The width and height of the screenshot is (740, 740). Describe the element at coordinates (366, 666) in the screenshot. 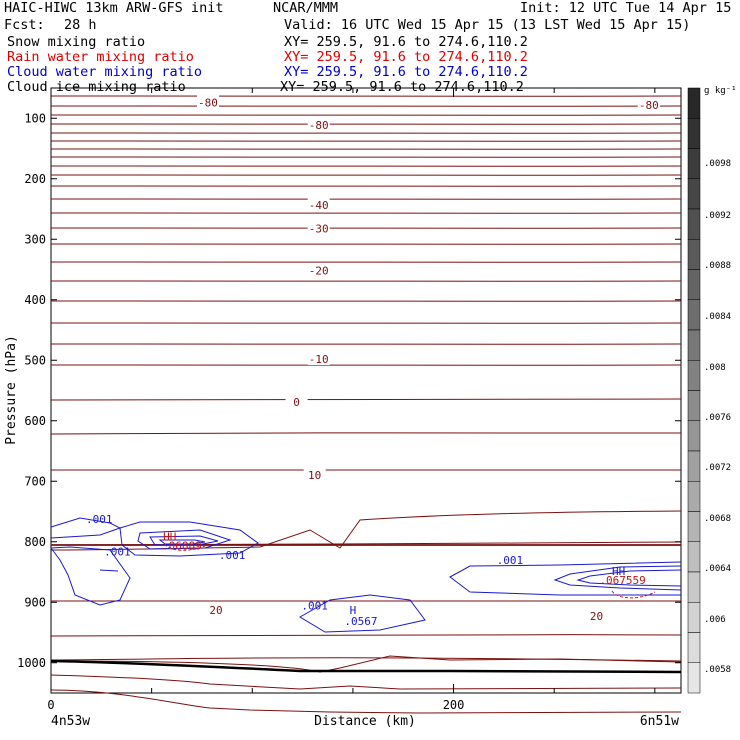

I see `terrain-line` at that location.